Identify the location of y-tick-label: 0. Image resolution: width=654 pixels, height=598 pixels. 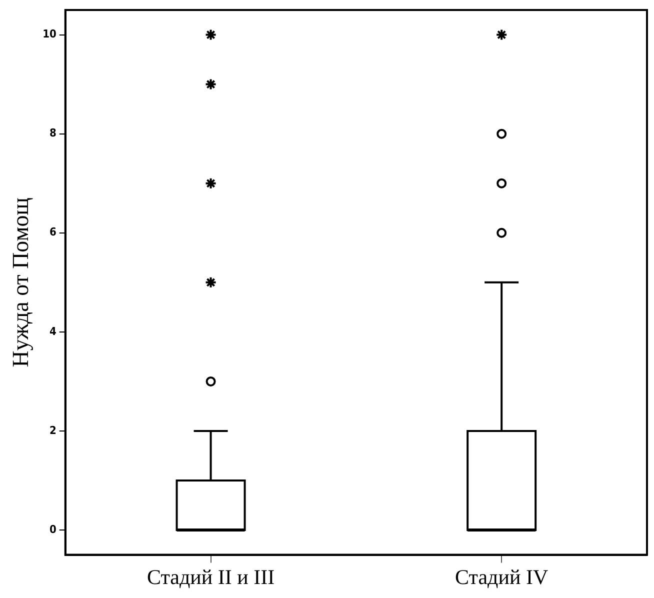
(52, 529).